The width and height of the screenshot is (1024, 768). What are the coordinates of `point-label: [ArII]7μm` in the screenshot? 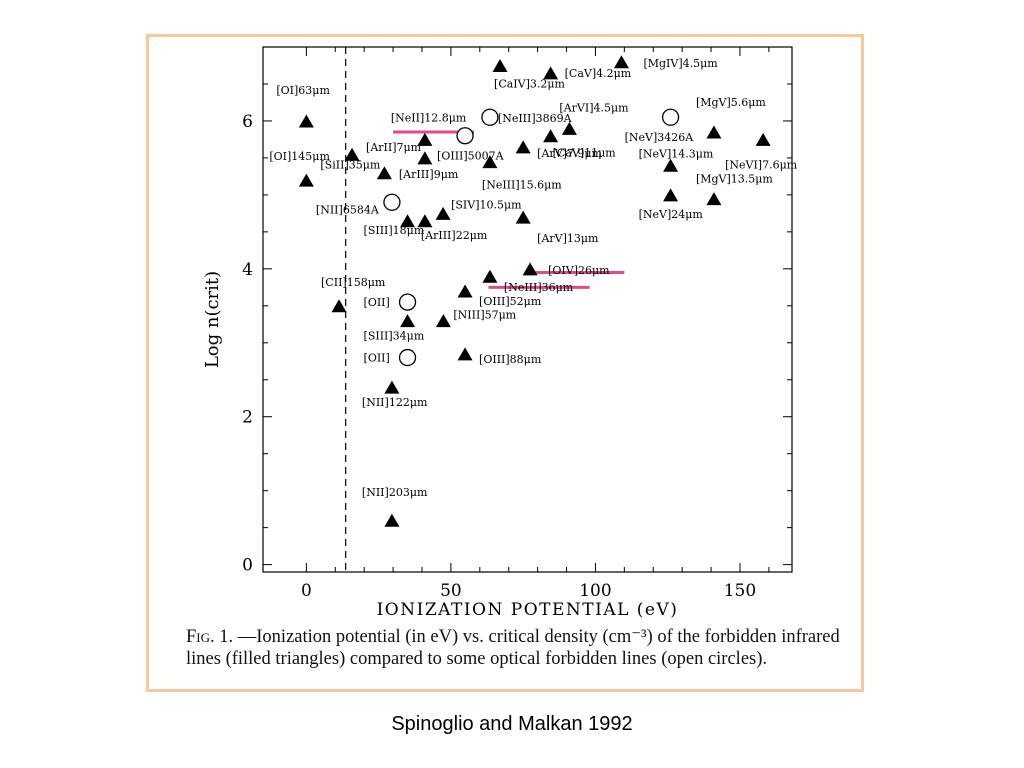 It's located at (394, 147).